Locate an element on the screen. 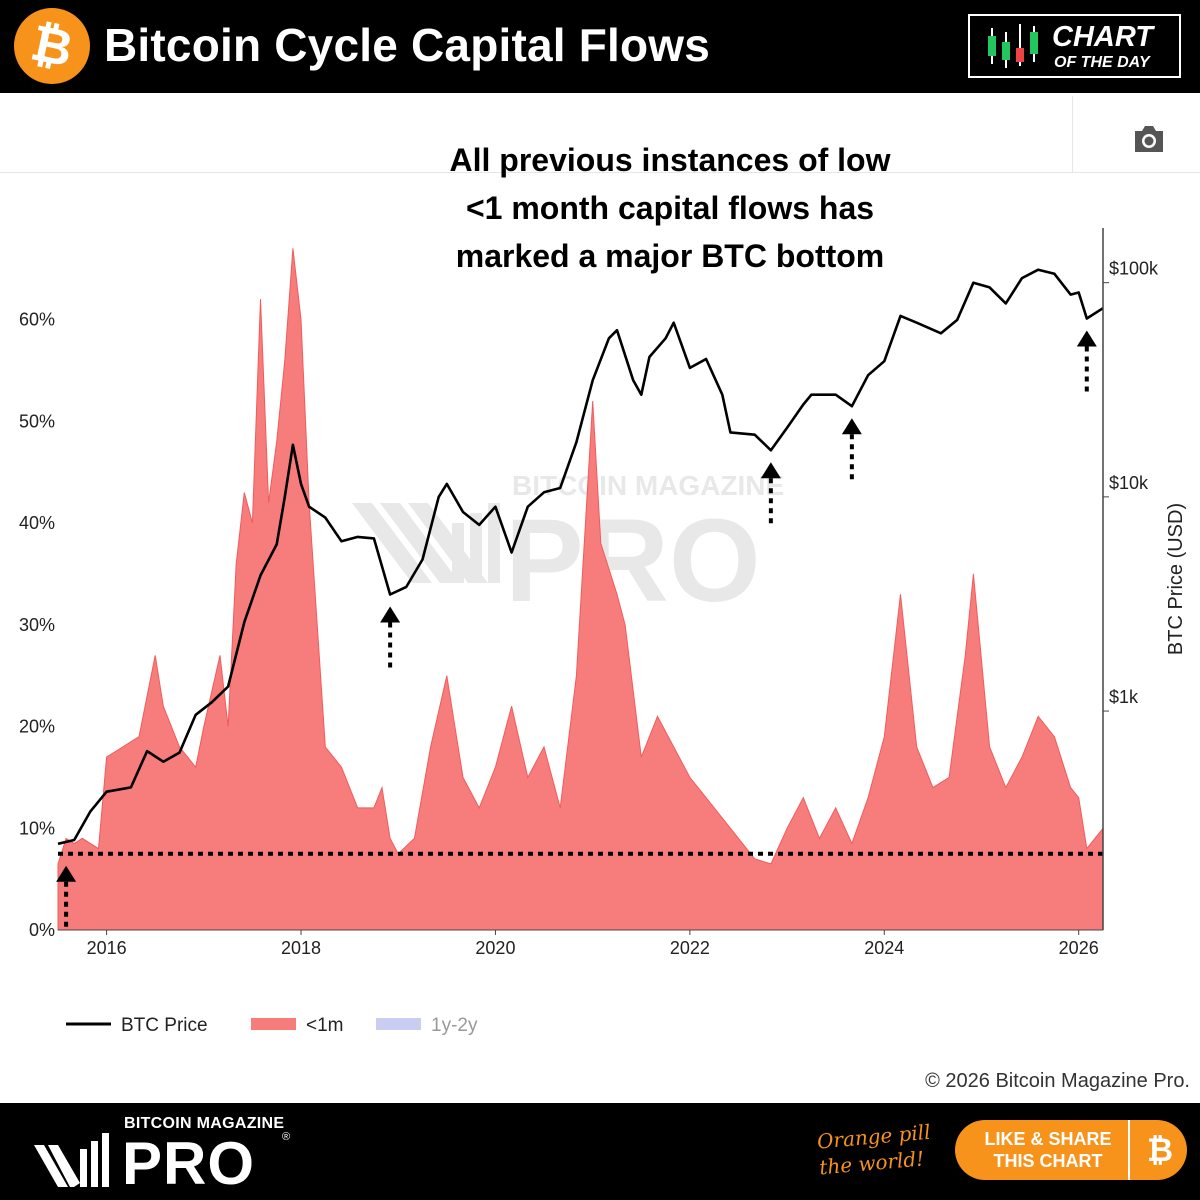 The height and width of the screenshot is (1200, 1200). legend: BTC Price <1m 1y-2y is located at coordinates (272, 1025).